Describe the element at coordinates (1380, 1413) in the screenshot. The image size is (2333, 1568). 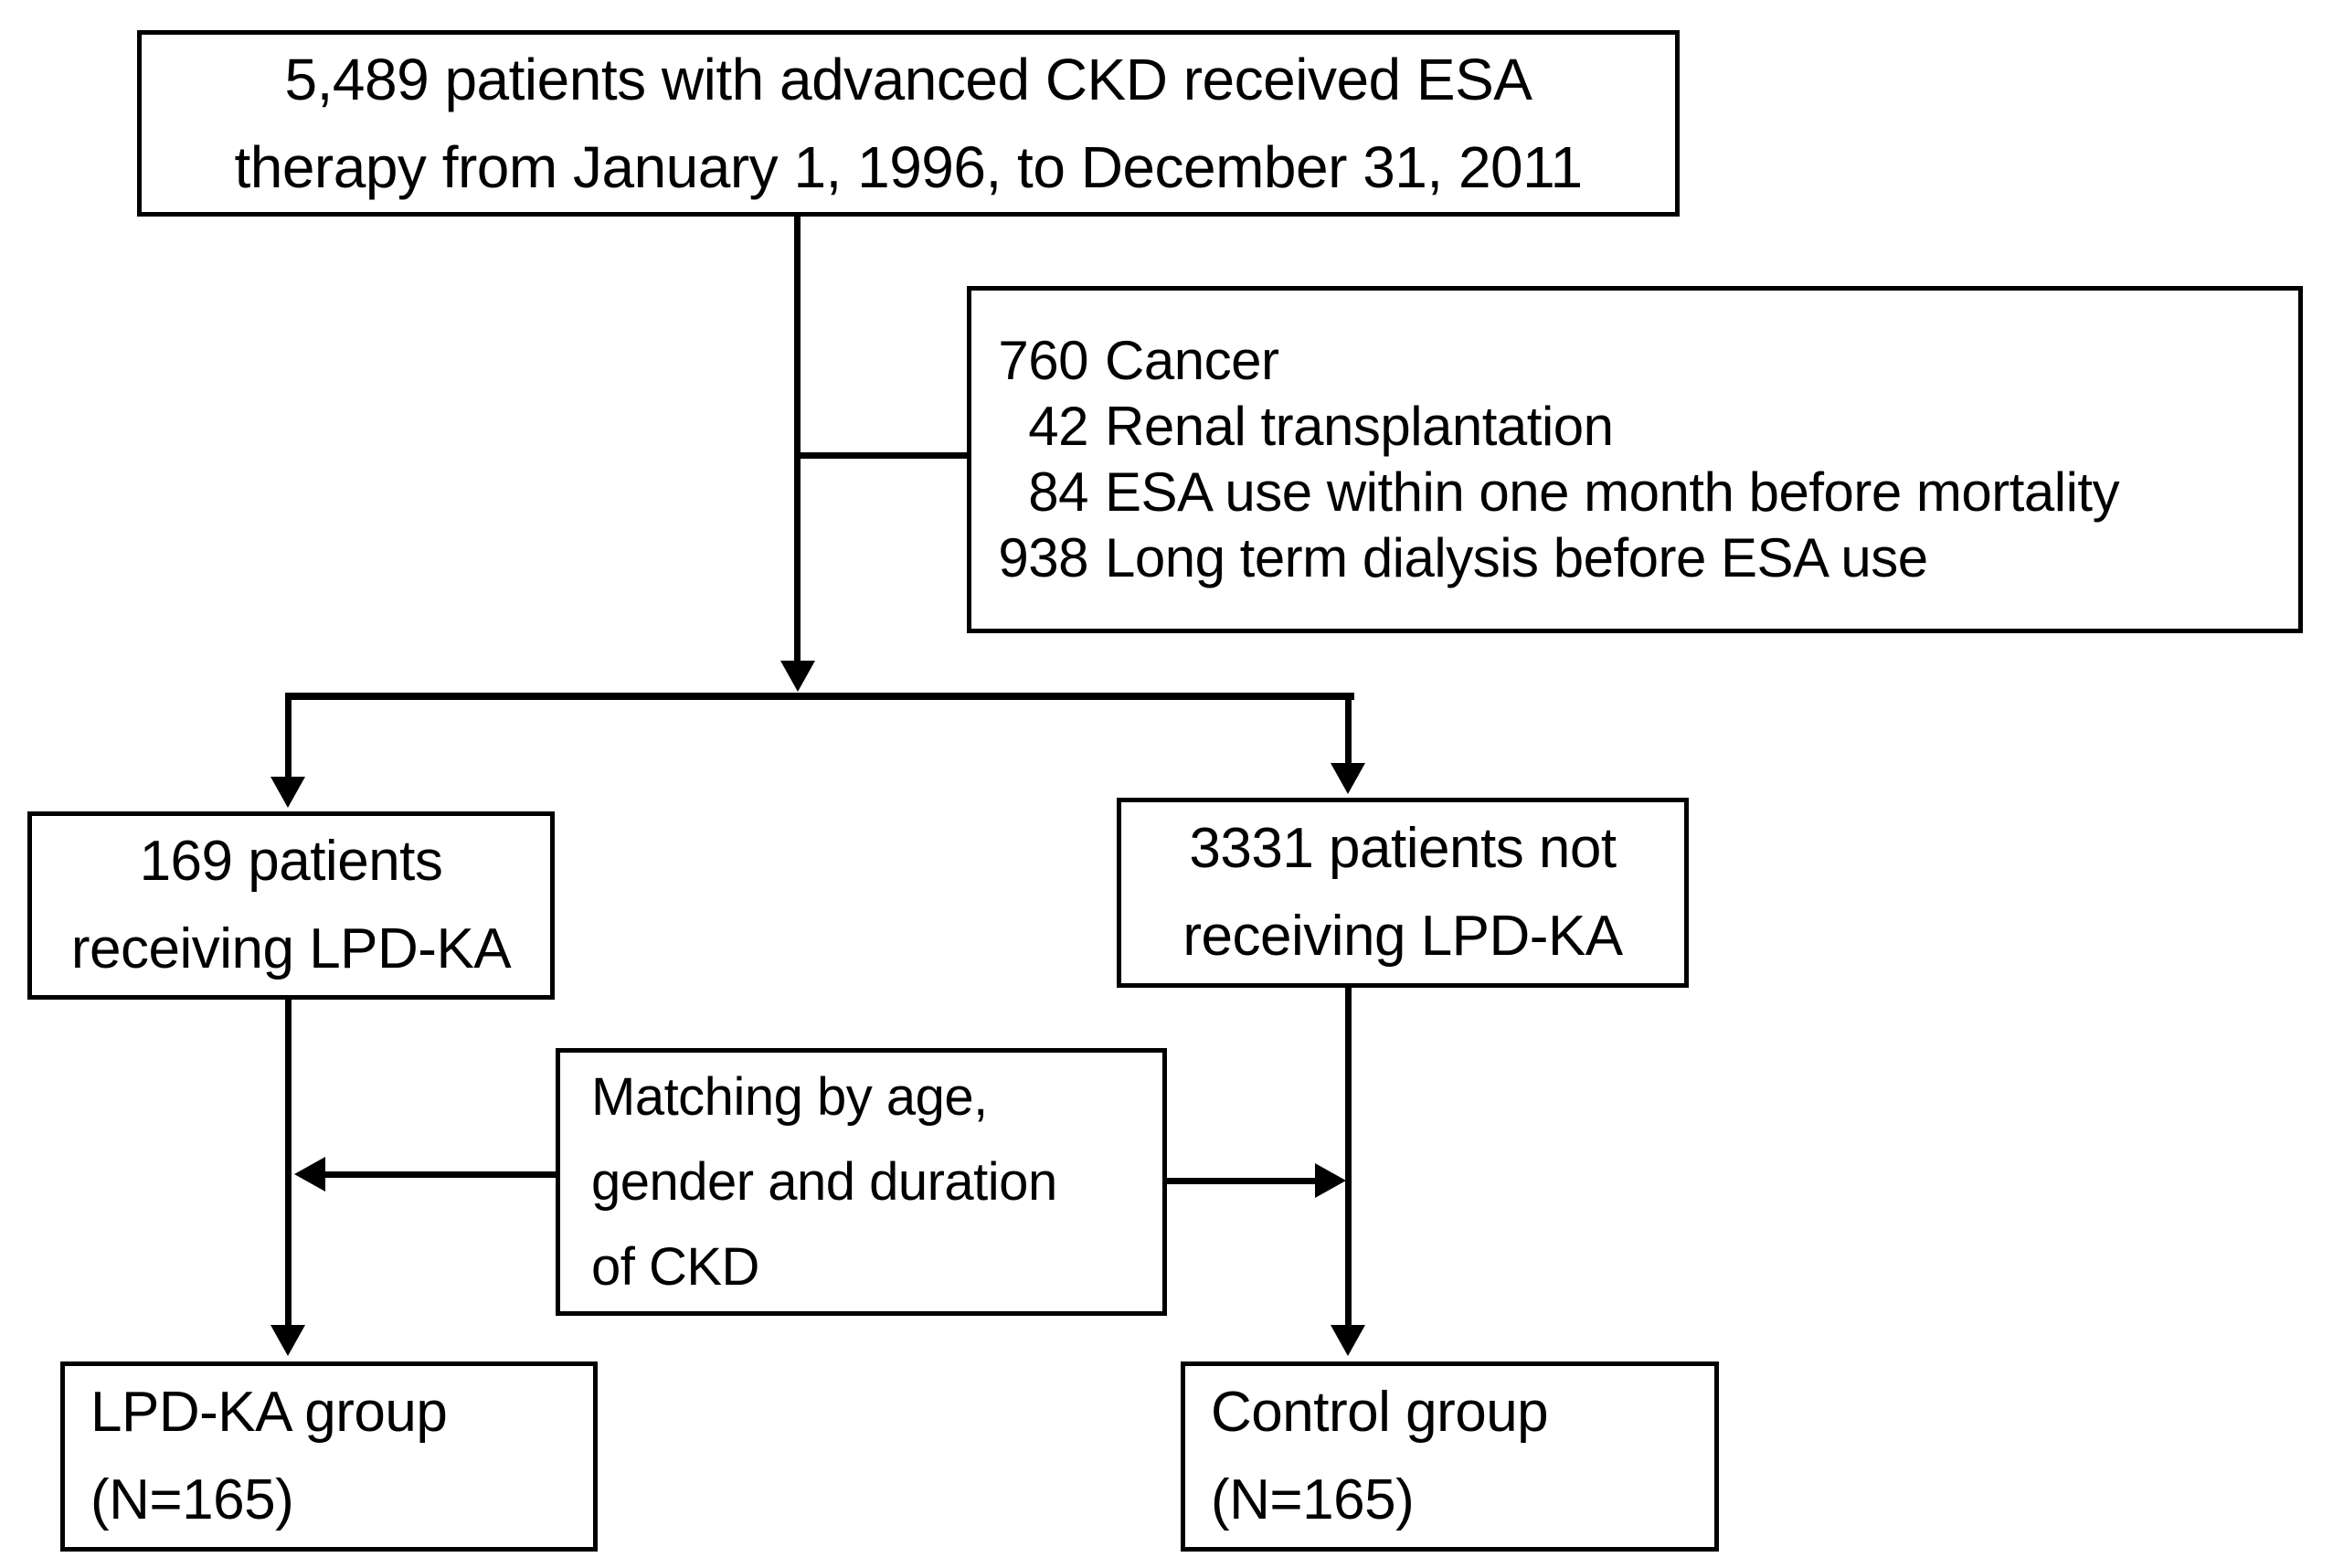
I see `control-group-line-1: Control group` at that location.